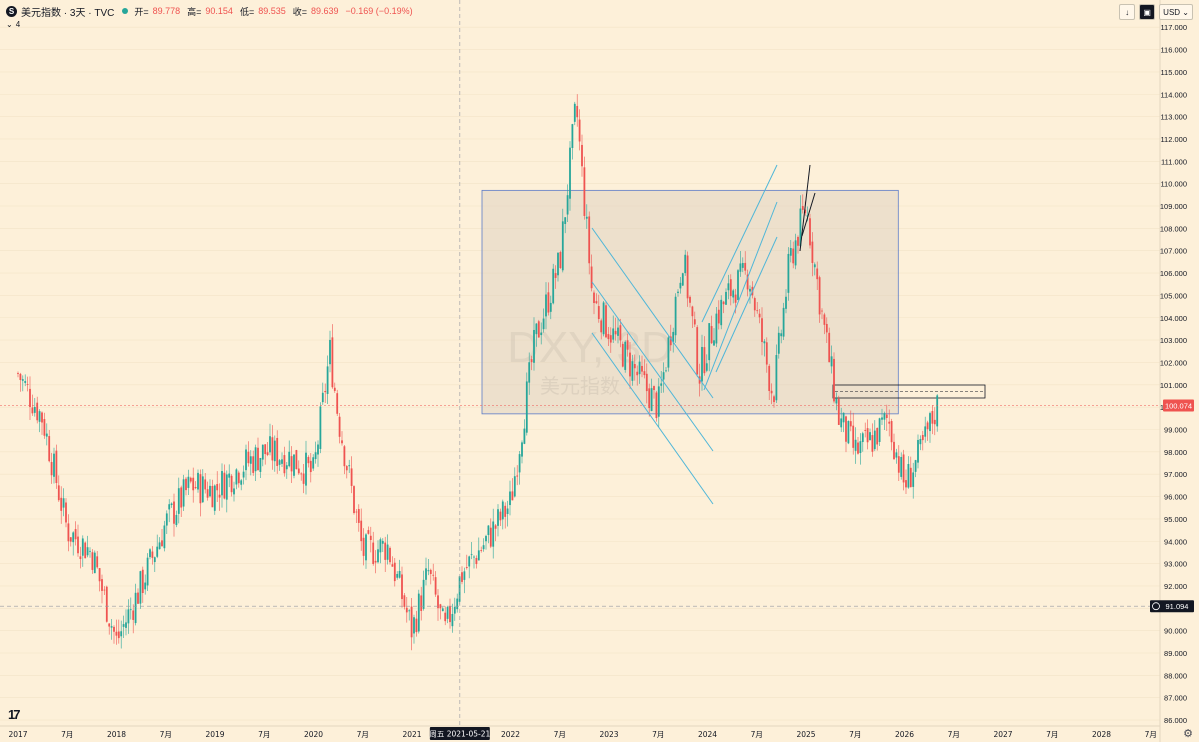  Describe the element at coordinates (1127, 12) in the screenshot. I see `download-icon: ↓` at that location.